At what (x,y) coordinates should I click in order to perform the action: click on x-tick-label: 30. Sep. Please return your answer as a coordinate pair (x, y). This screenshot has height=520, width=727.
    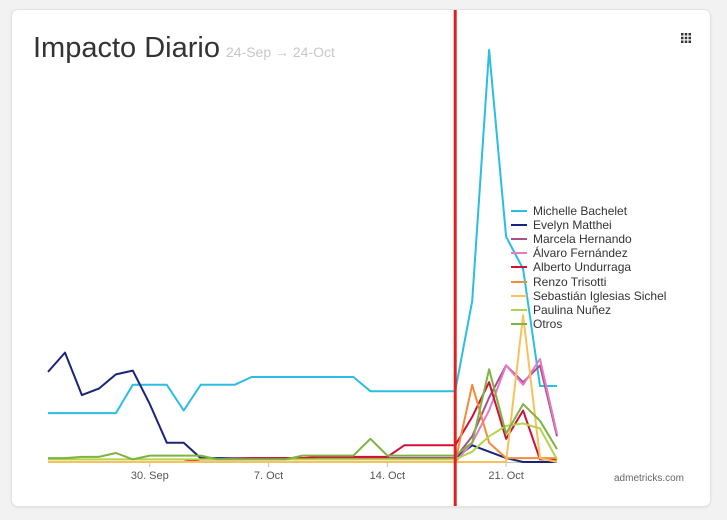
    Looking at the image, I should click on (150, 476).